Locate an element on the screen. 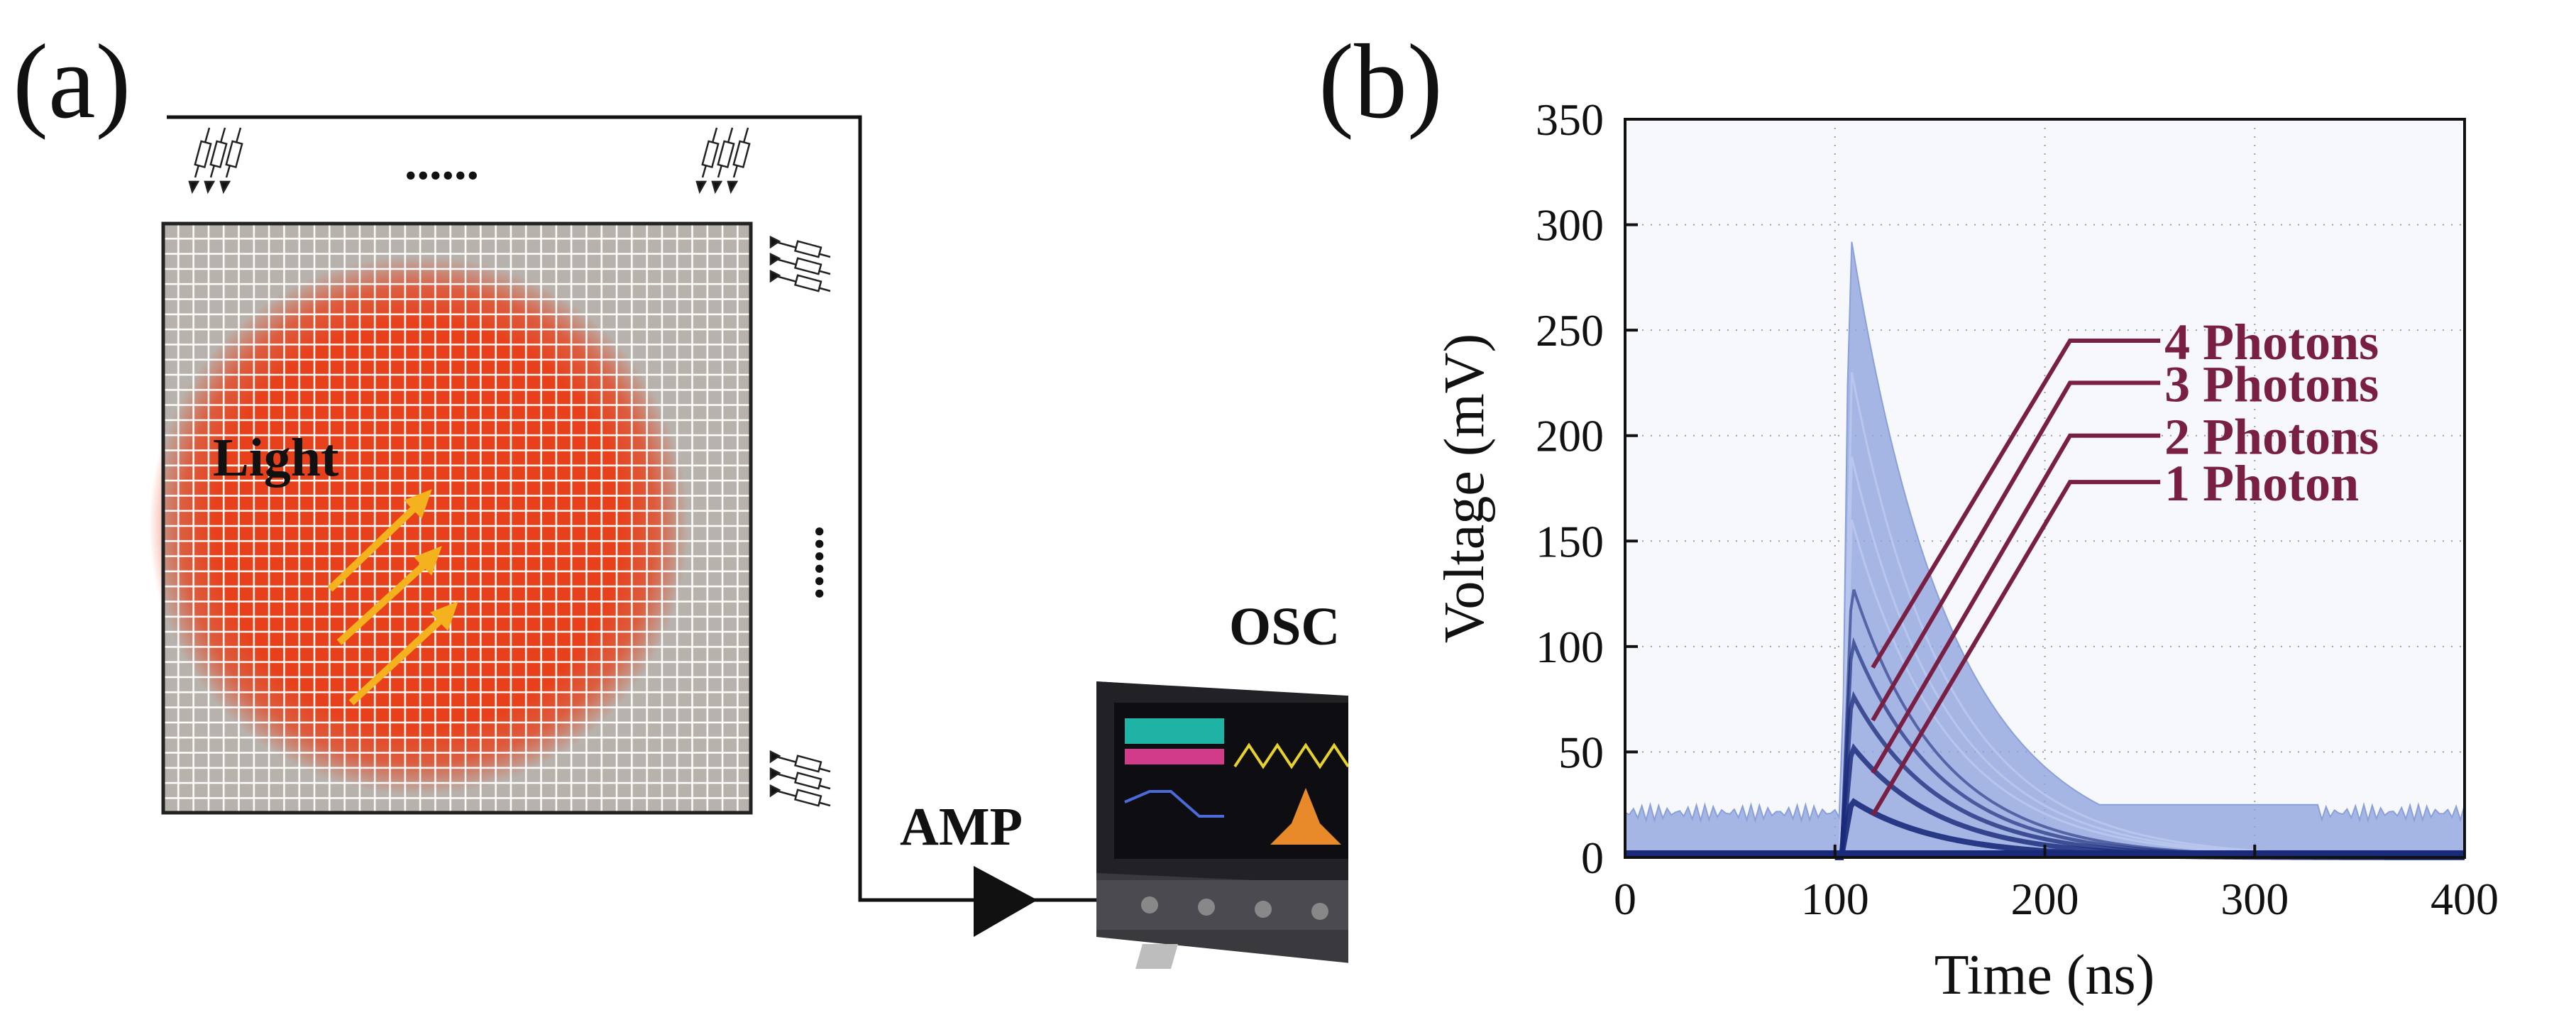 This screenshot has height=1015, width=2576. panel-b-label: (b) is located at coordinates (1381, 82).